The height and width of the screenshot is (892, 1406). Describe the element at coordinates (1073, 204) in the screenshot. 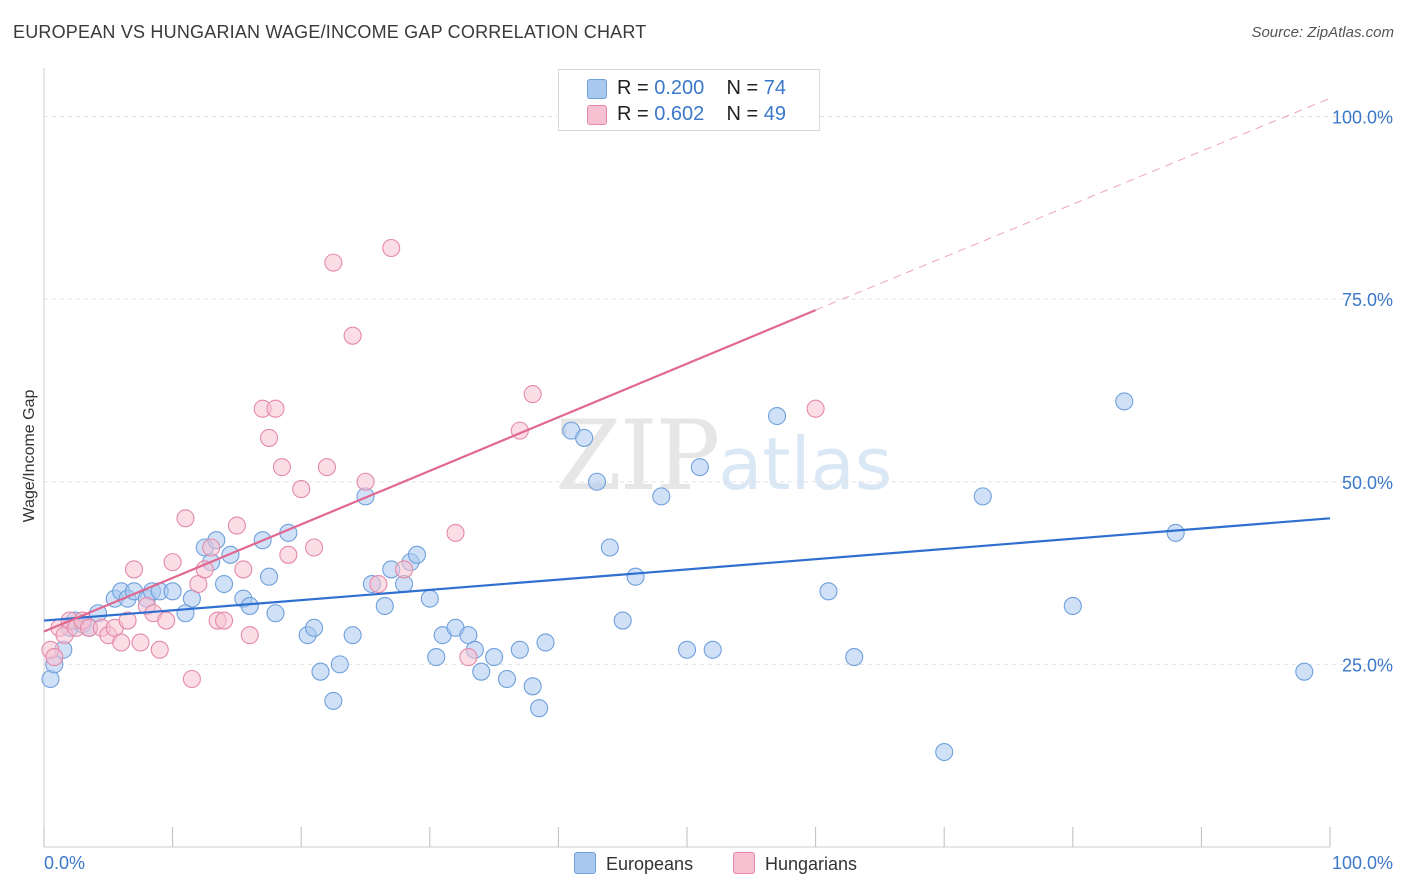

I see `trend-line-hungarians-extension` at that location.